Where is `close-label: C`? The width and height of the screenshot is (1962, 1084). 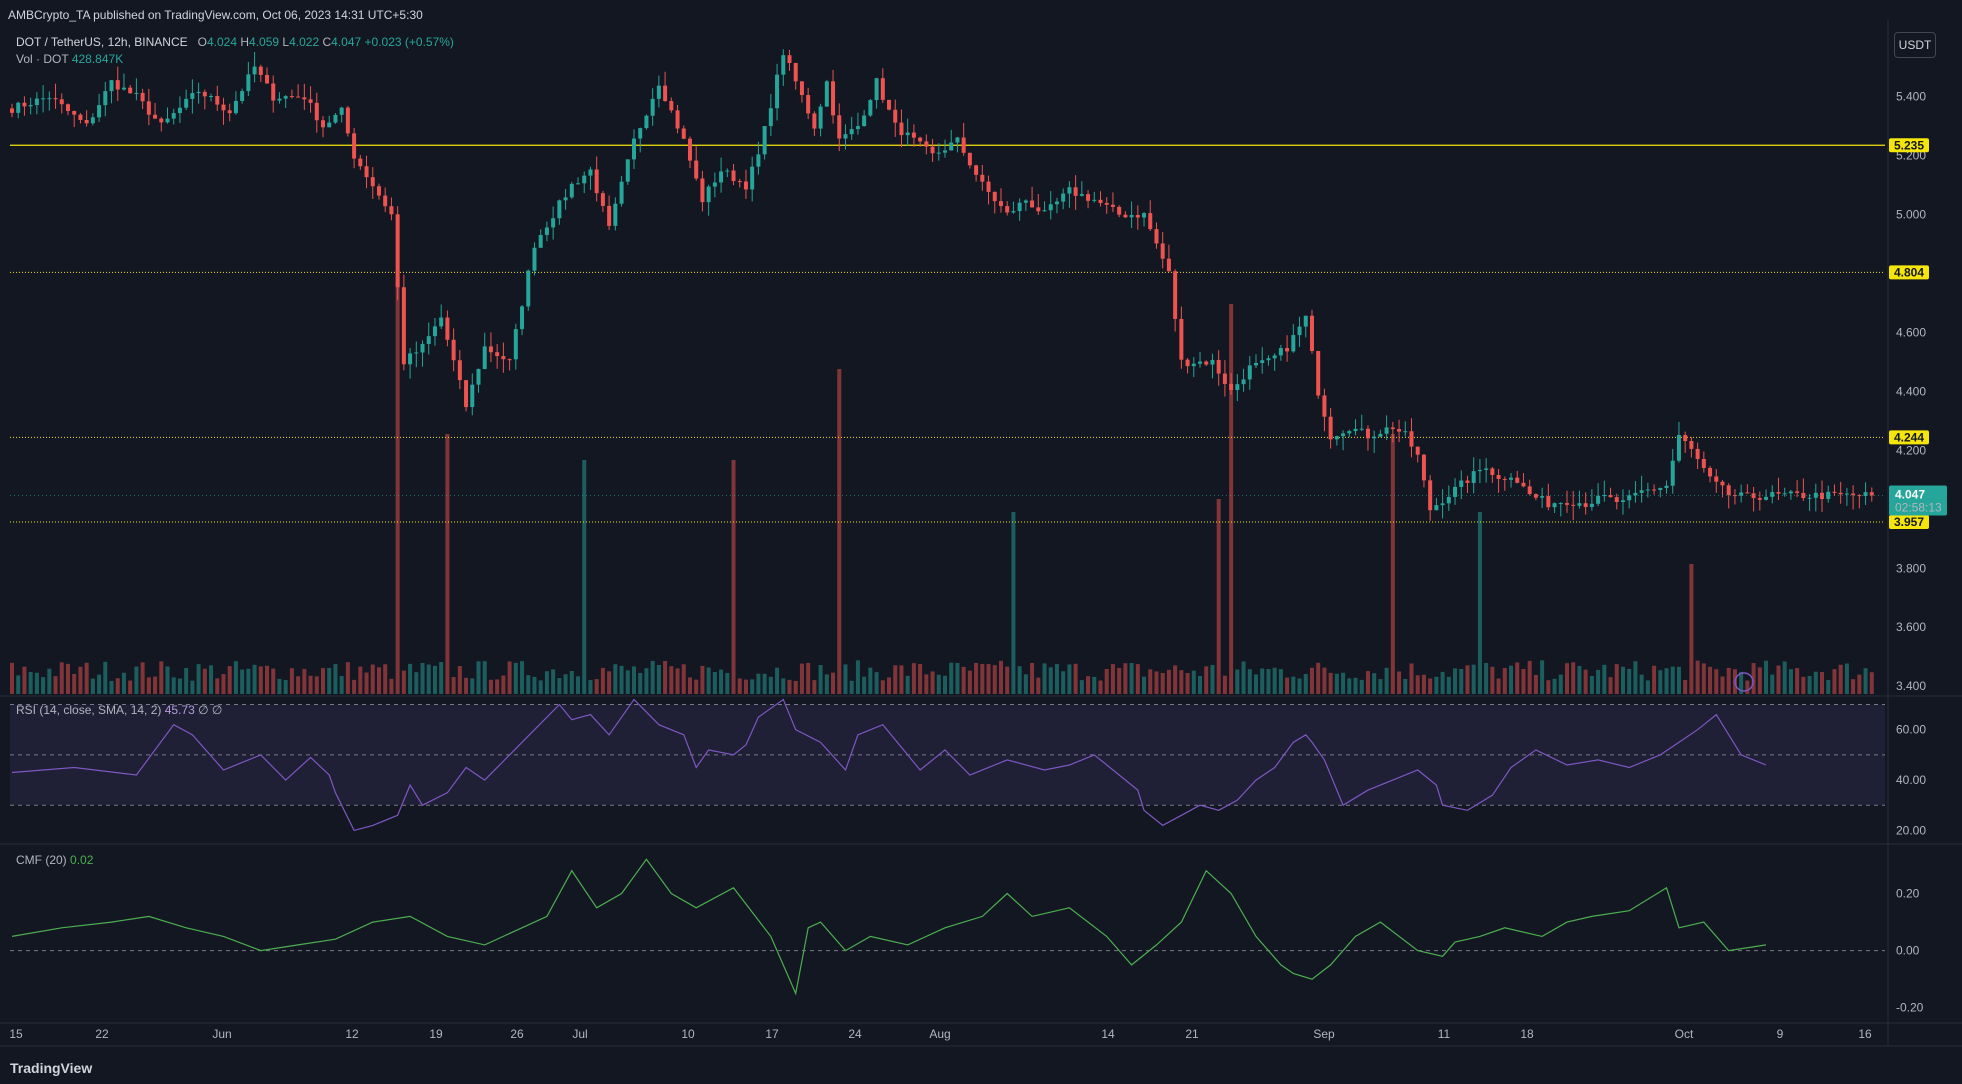
close-label: C is located at coordinates (327, 42).